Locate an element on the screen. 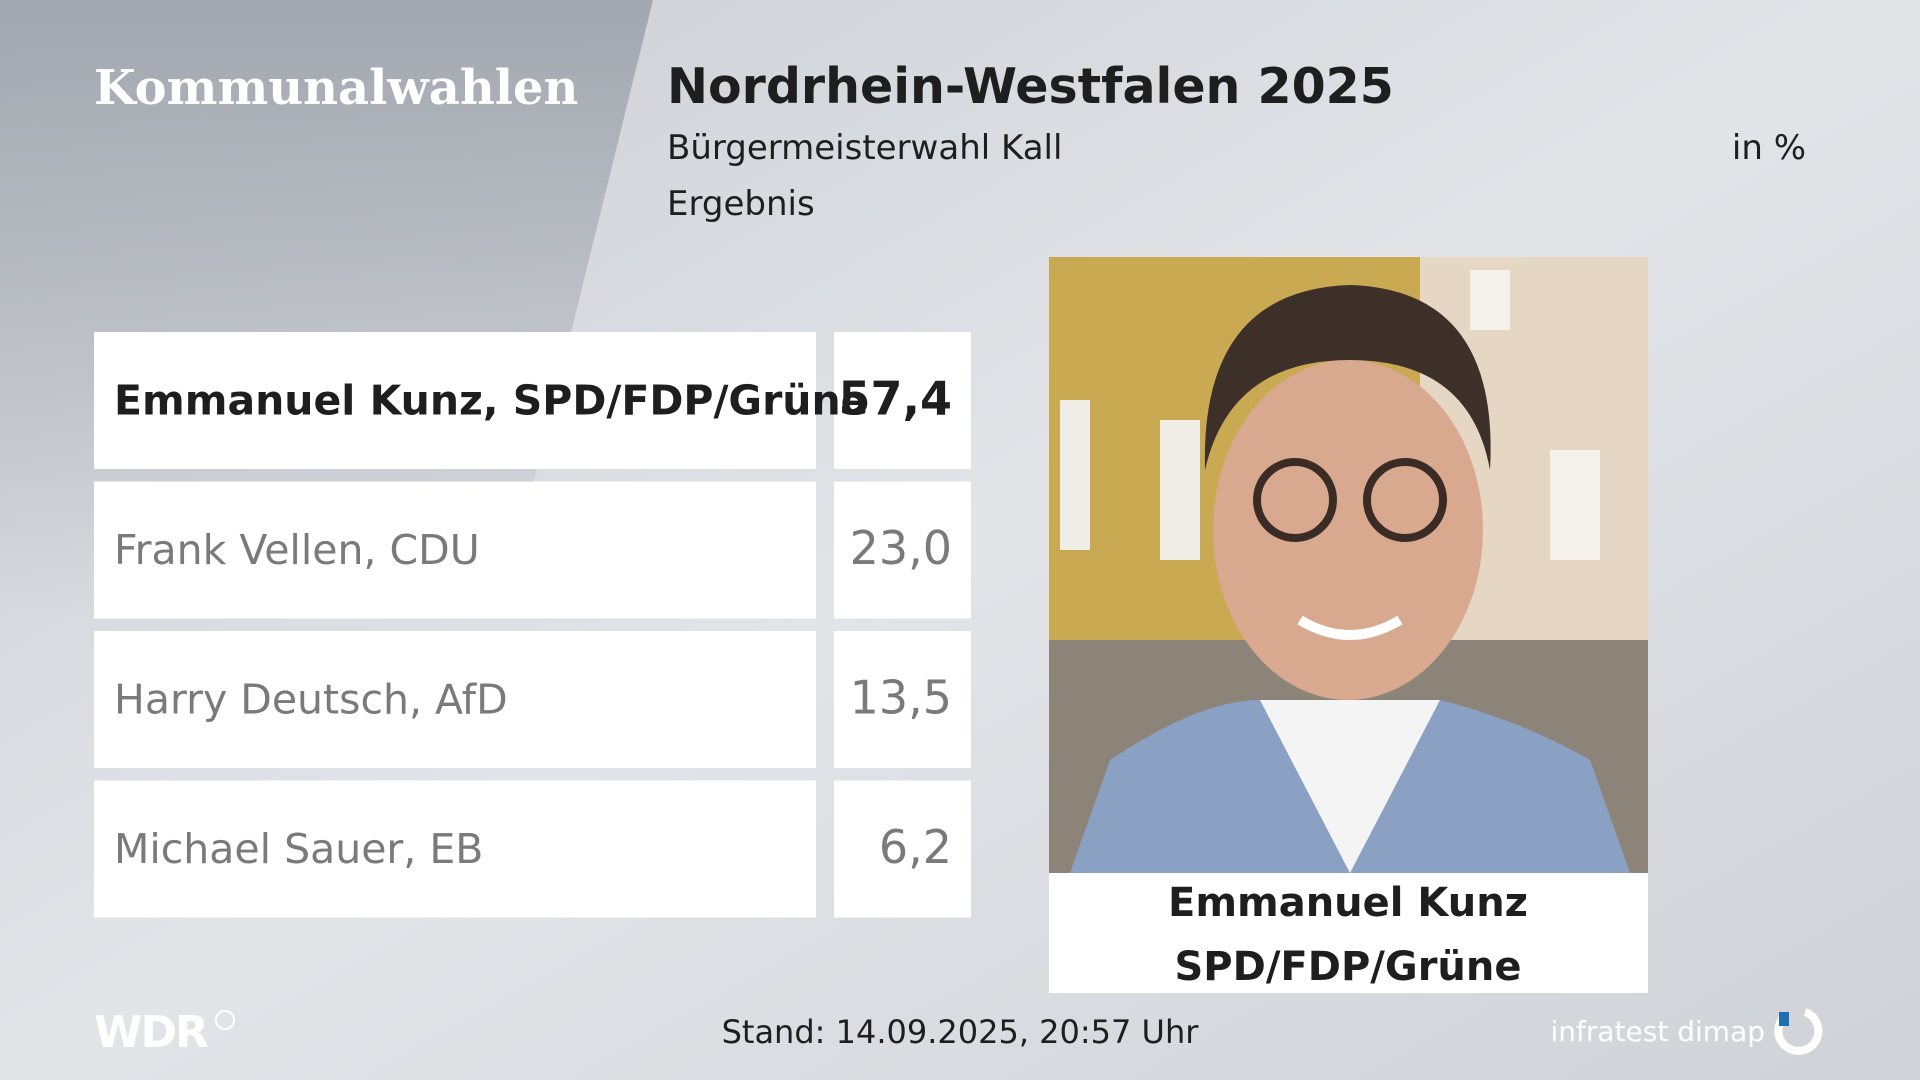 This screenshot has width=1920, height=1080. vote-share: 6,2 is located at coordinates (915, 847).